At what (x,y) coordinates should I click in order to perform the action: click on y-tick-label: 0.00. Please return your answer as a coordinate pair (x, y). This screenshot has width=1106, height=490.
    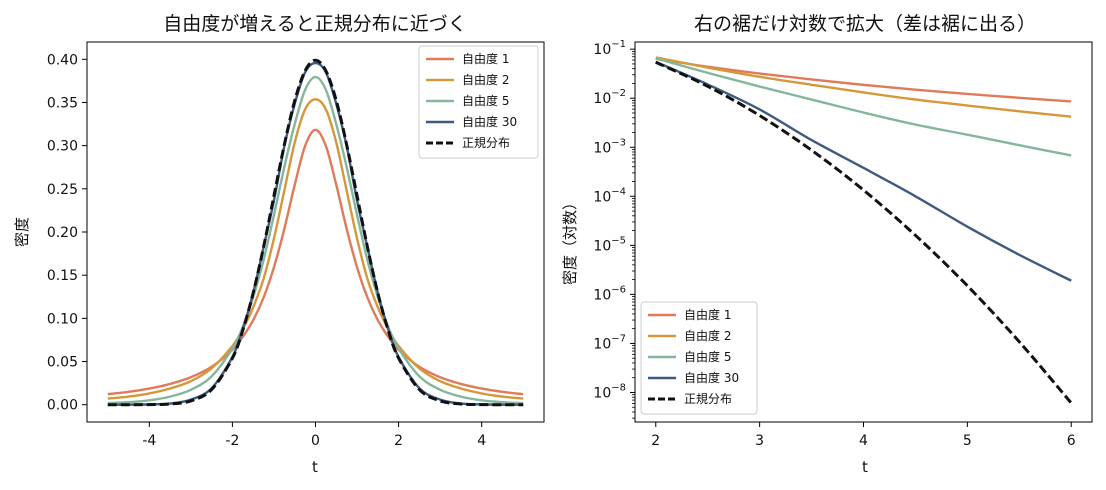
    Looking at the image, I should click on (62, 406).